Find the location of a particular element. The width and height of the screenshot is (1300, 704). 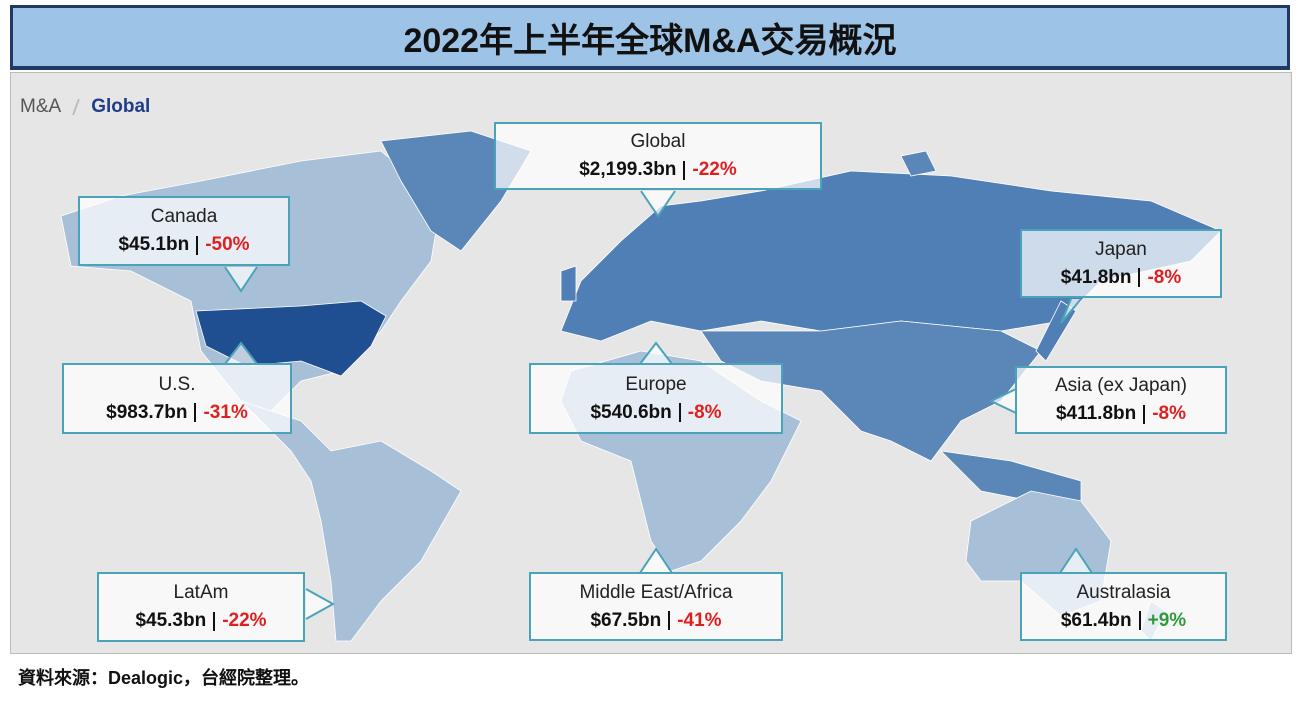

region-stats: $45.3bn -22% is located at coordinates (200, 621).